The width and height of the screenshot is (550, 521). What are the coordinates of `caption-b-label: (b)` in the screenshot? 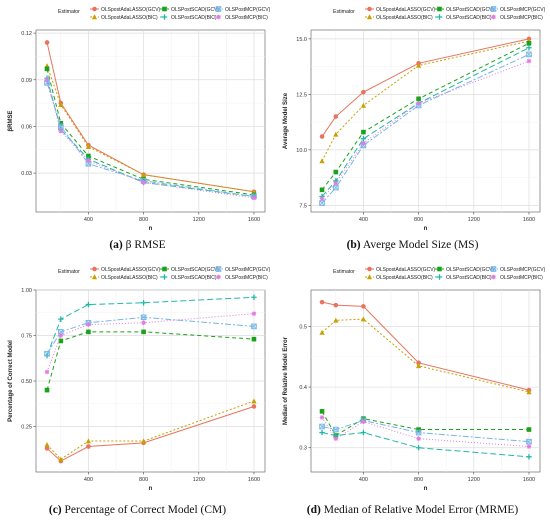 It's located at (353, 245).